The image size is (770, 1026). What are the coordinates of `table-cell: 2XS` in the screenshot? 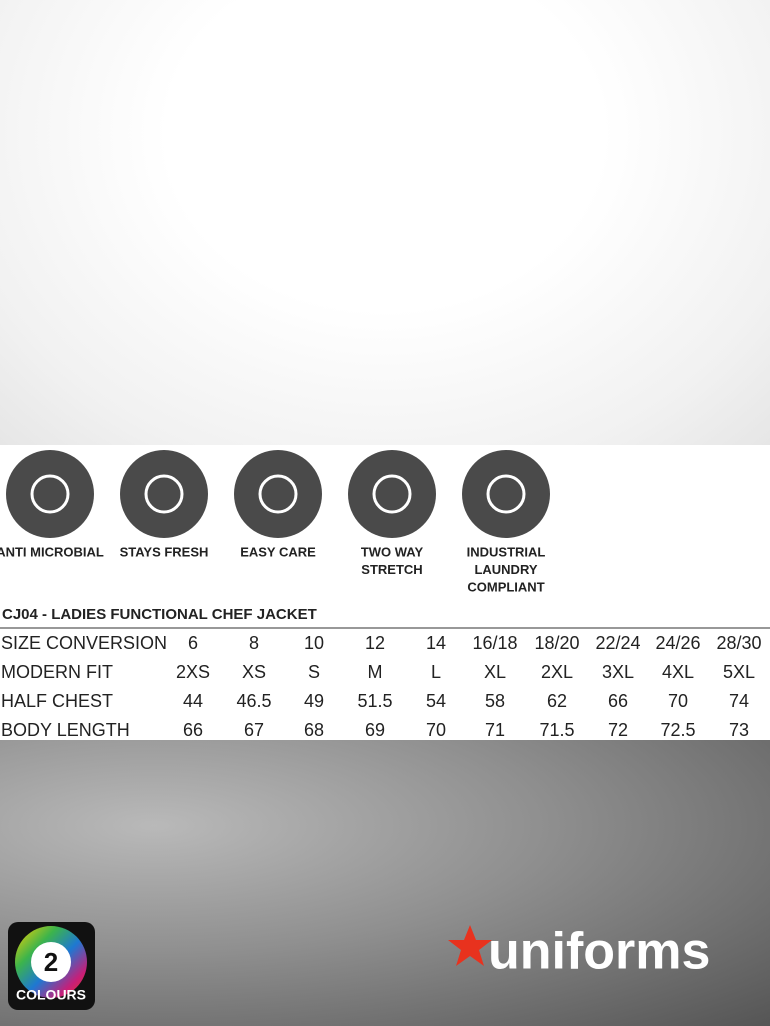 It's located at (193, 672).